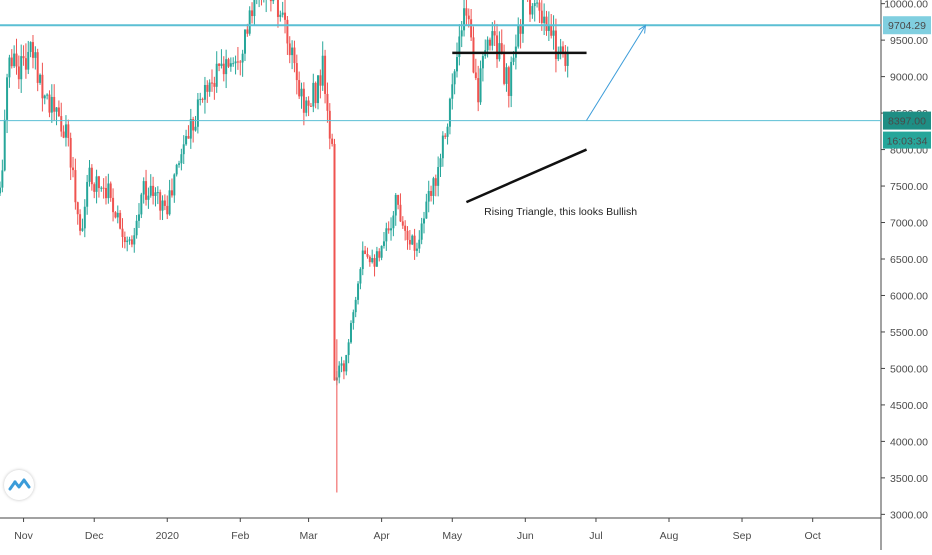 The width and height of the screenshot is (932, 555). What do you see at coordinates (560, 212) in the screenshot?
I see `annotation-text: Rising Triangle, this looks Bullish` at bounding box center [560, 212].